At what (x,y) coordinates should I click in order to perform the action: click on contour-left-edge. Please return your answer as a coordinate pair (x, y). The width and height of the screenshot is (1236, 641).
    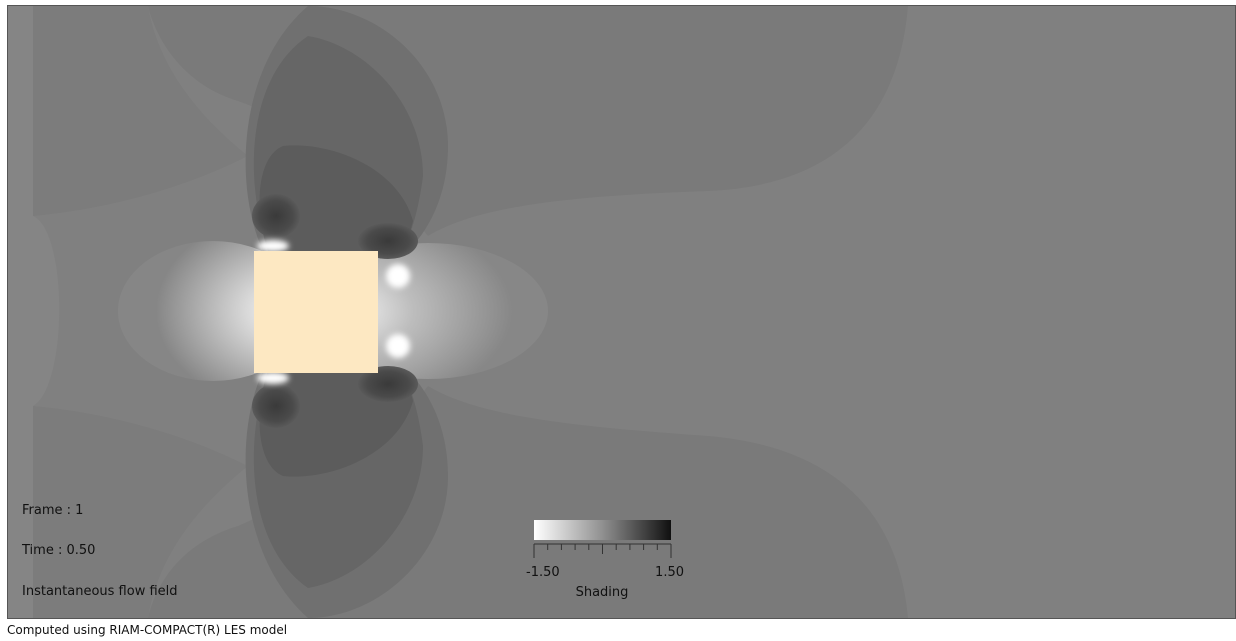
    Looking at the image, I should click on (34, 312).